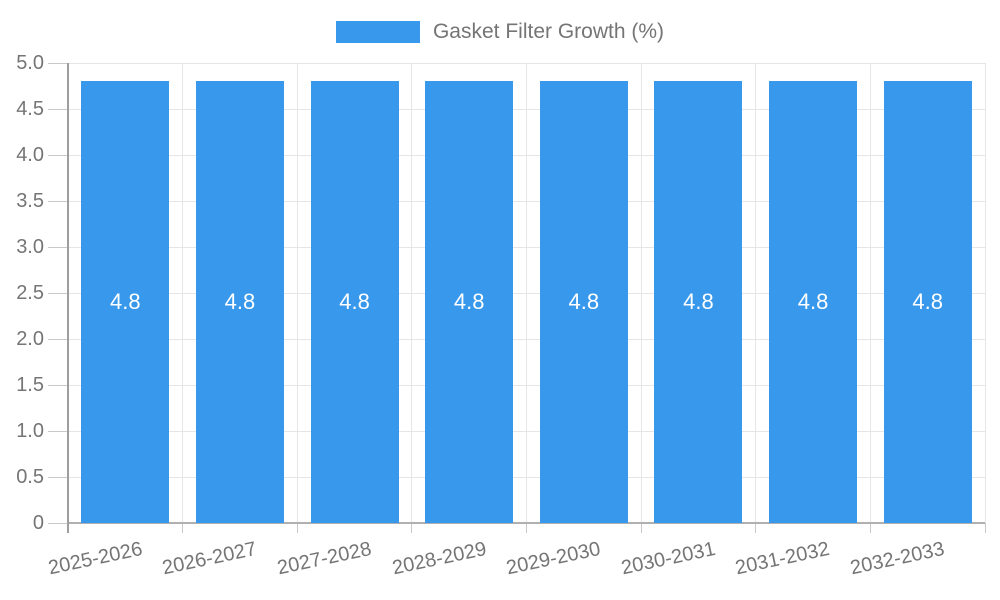  Describe the element at coordinates (30, 385) in the screenshot. I see `y-axis-label: 1.5` at that location.